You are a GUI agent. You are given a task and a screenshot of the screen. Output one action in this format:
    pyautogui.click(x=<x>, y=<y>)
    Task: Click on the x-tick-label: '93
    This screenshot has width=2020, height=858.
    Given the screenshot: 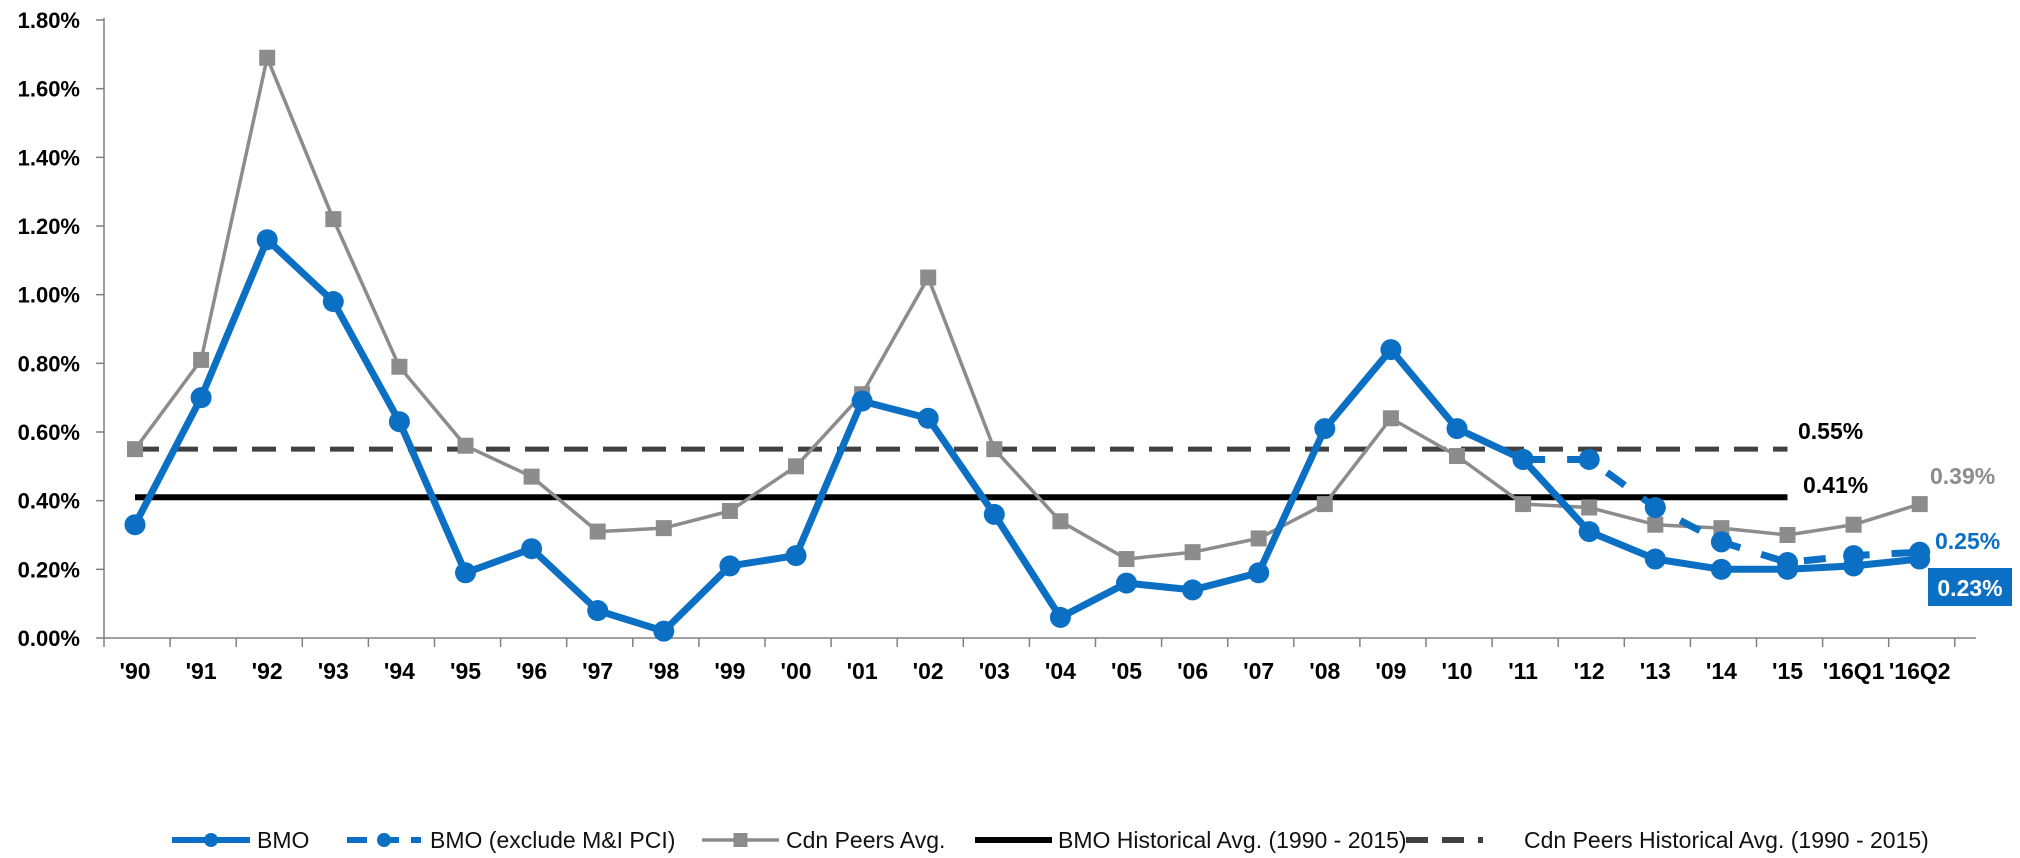 What is the action you would take?
    pyautogui.click(x=333, y=671)
    